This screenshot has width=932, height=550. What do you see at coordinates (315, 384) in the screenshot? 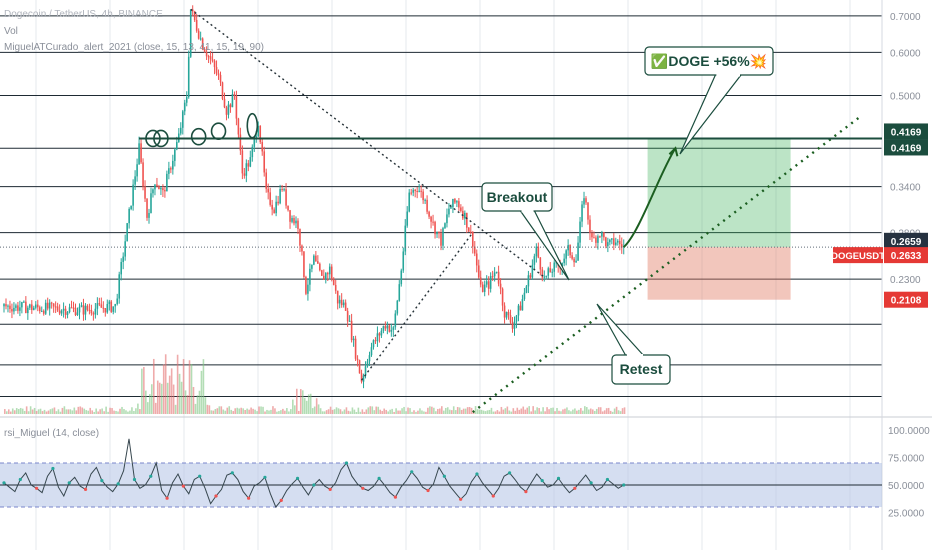
I see `volume-bars` at bounding box center [315, 384].